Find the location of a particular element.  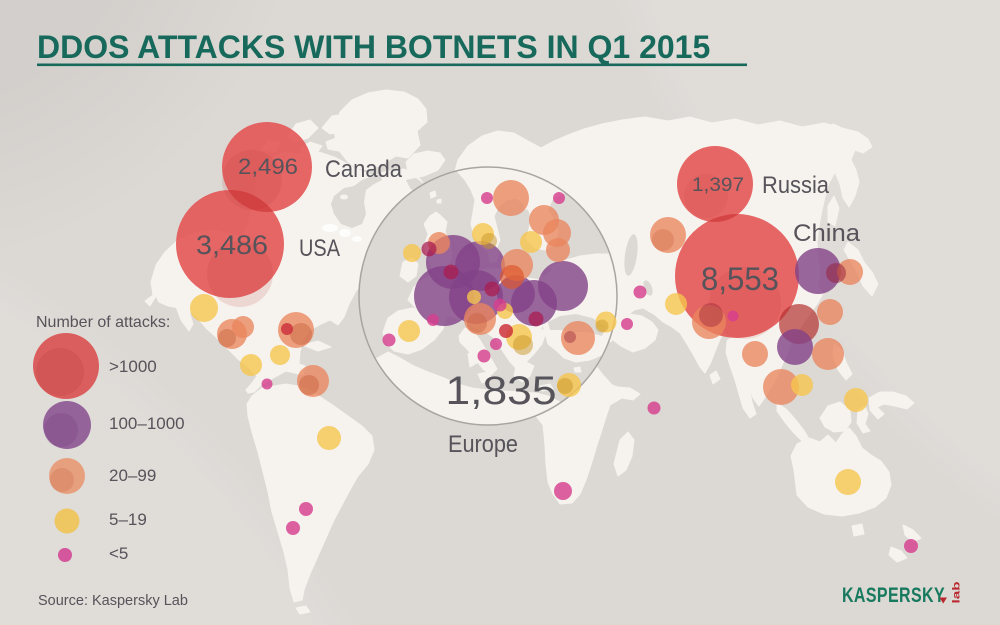

svg-text: >1000 is located at coordinates (133, 366).